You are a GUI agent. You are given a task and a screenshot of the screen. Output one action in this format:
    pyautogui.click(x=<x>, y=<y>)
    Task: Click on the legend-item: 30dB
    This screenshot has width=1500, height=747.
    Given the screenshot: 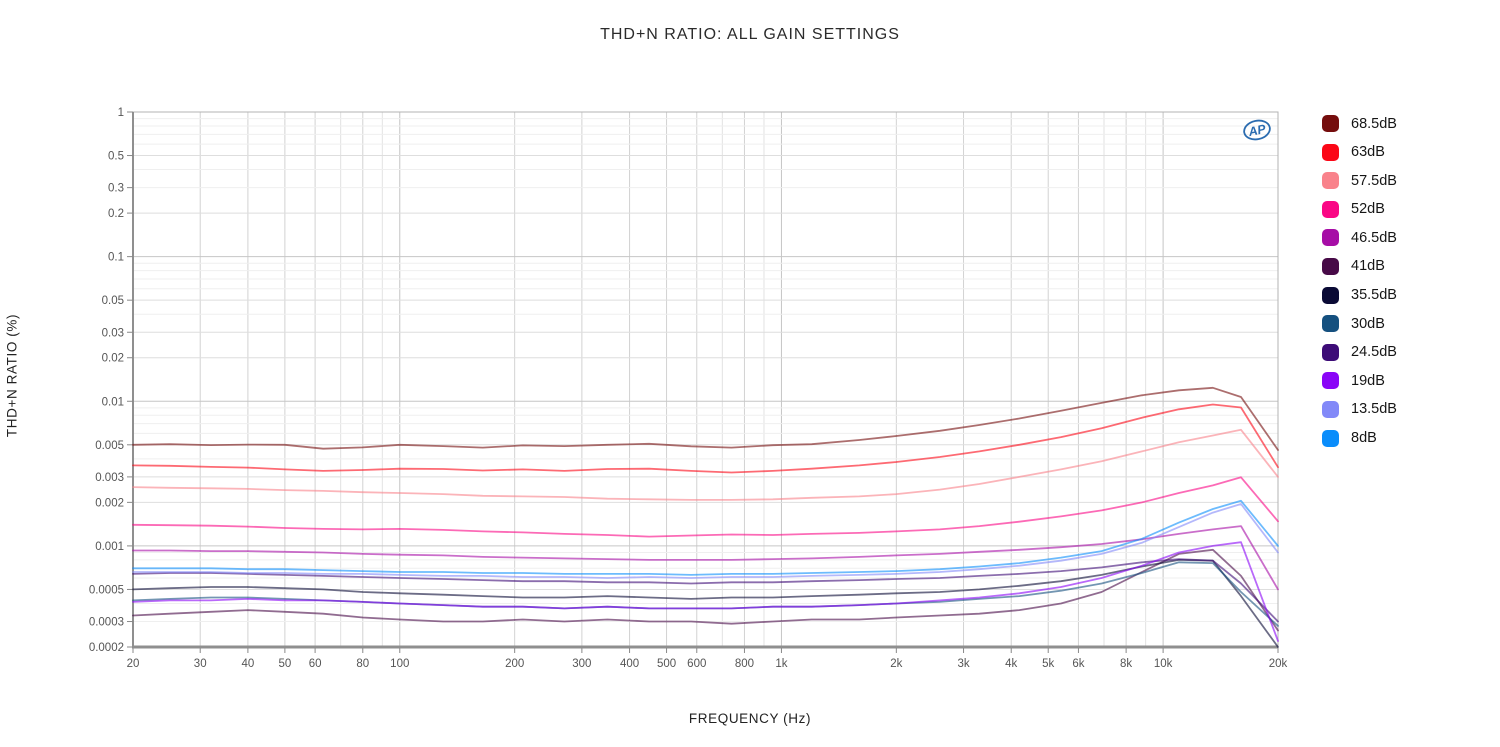 What is the action you would take?
    pyautogui.click(x=1359, y=324)
    